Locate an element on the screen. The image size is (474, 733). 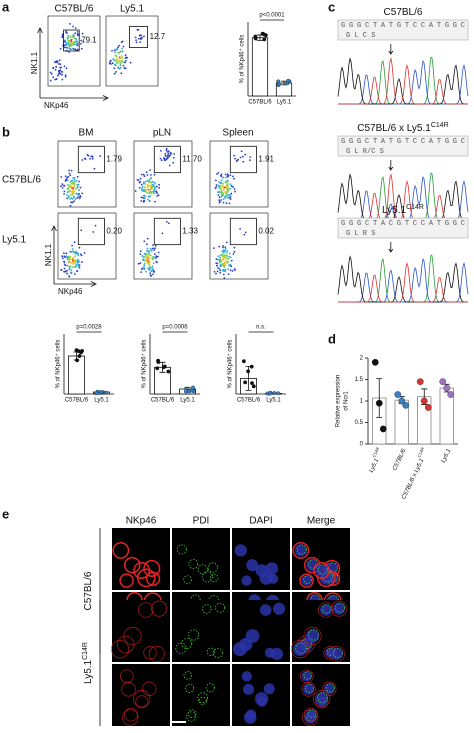
gate-value: 1.33 is located at coordinates (190, 231).